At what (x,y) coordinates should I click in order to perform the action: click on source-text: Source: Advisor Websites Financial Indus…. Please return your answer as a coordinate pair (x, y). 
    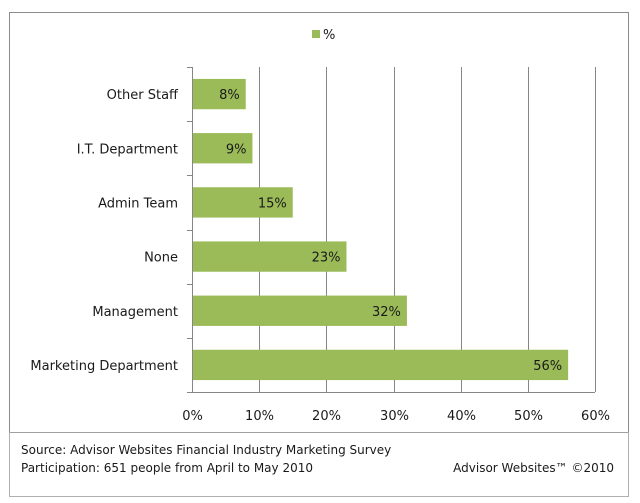
    Looking at the image, I should click on (206, 450).